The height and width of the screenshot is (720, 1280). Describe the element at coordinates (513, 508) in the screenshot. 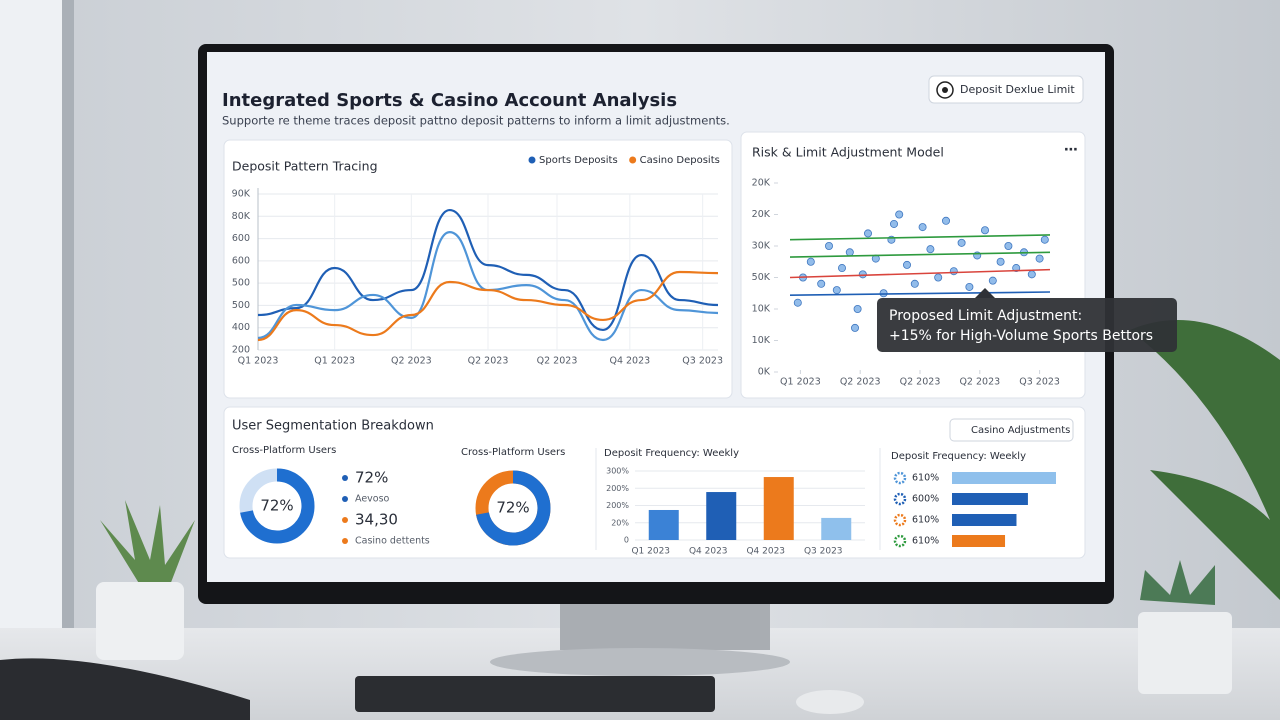

I see `donut-arc` at that location.